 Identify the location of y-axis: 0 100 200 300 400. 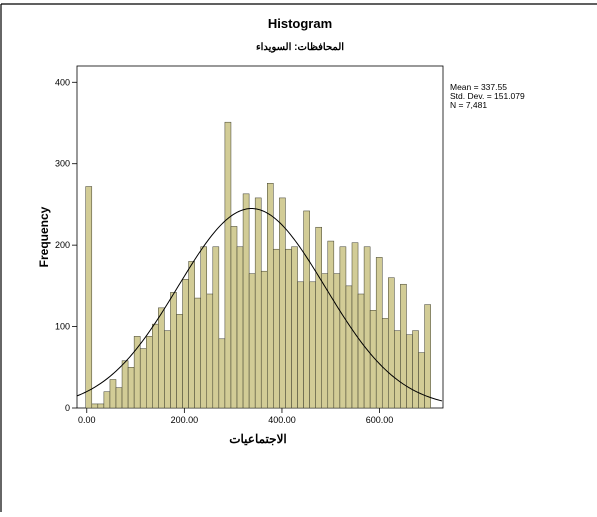
(66, 245).